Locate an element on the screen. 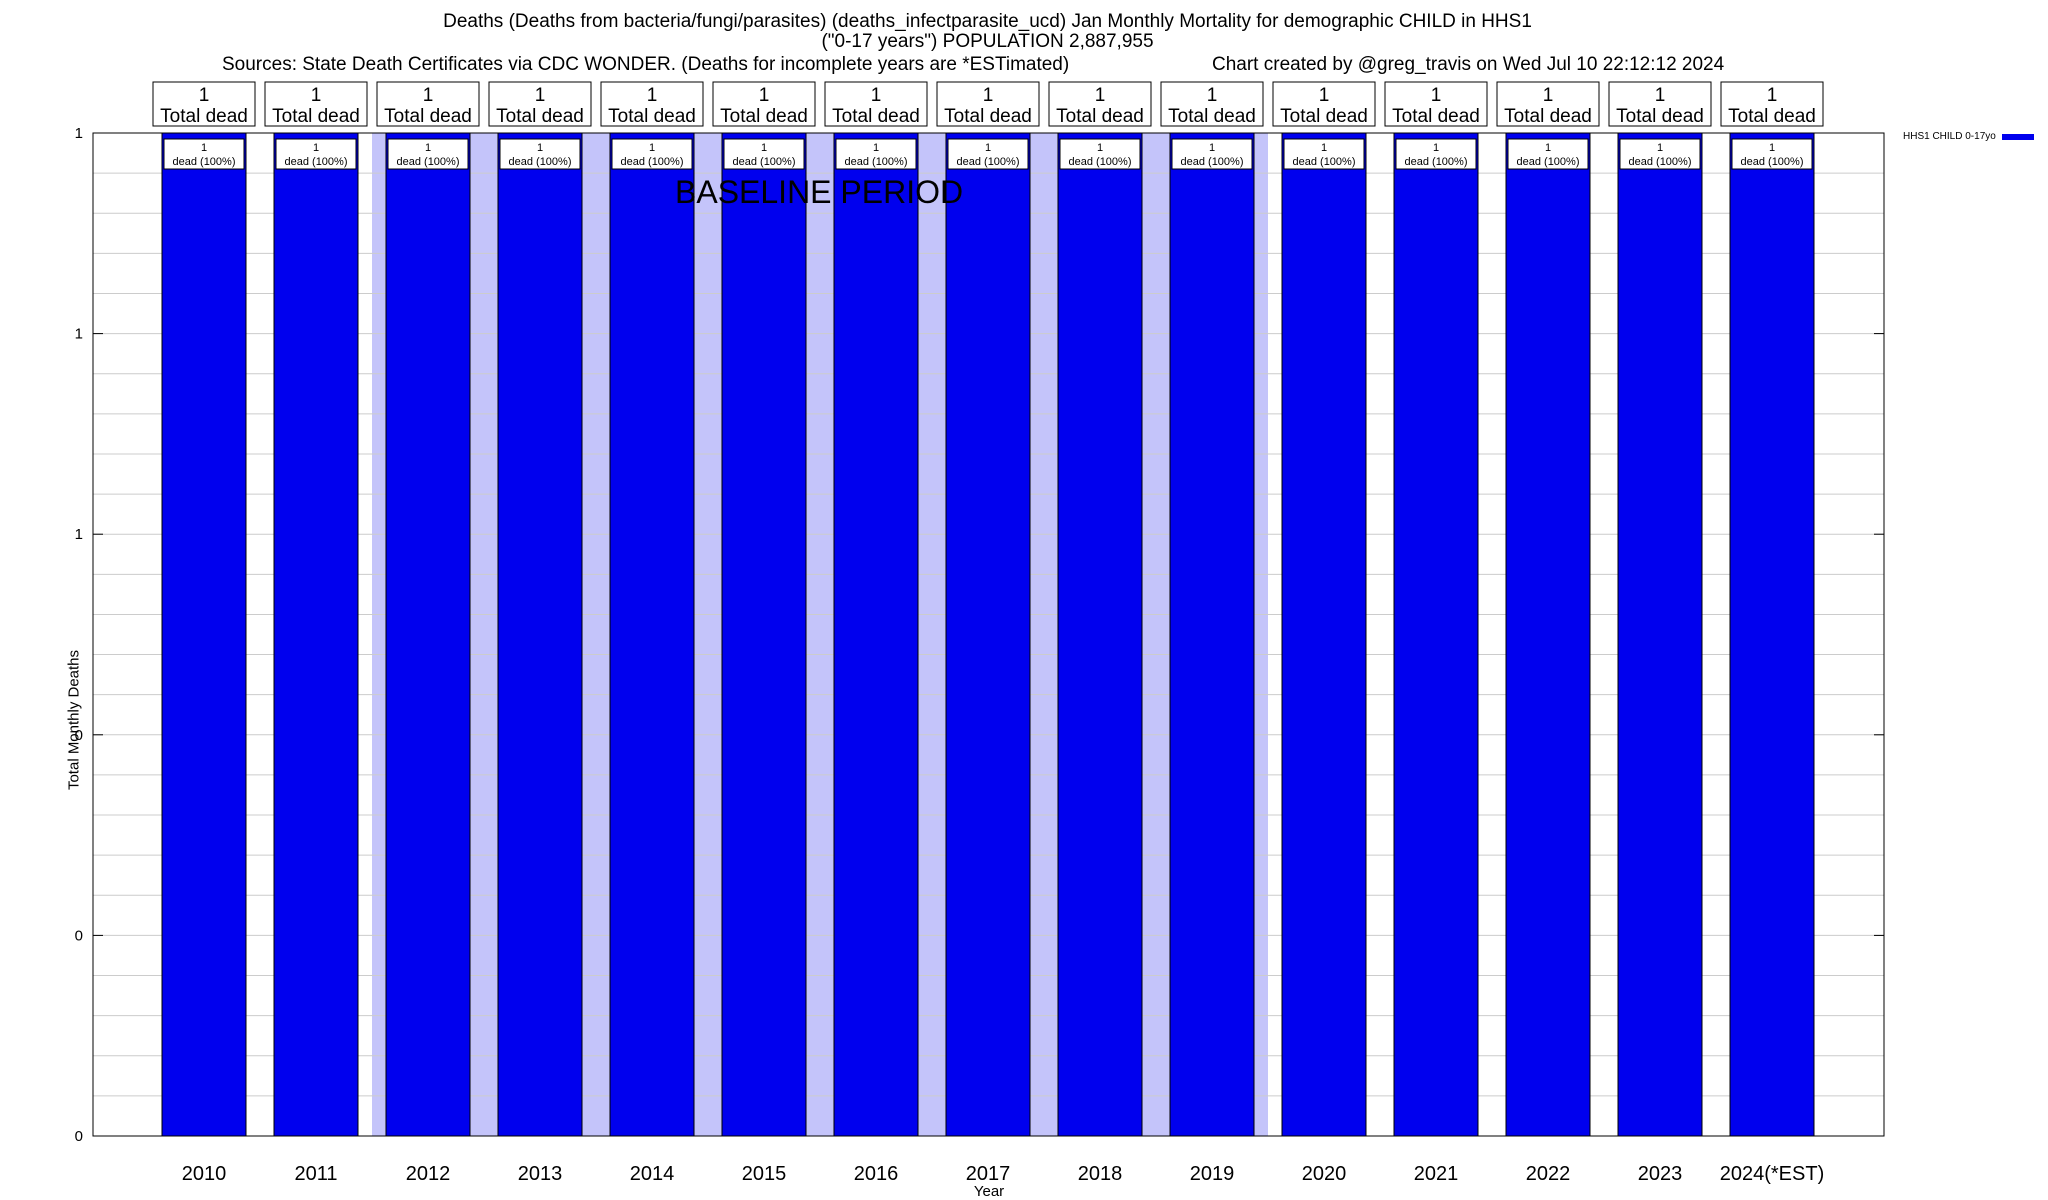 This screenshot has width=2048, height=1200. legend: HHS1 CHILD 0-17yo is located at coordinates (1968, 136).